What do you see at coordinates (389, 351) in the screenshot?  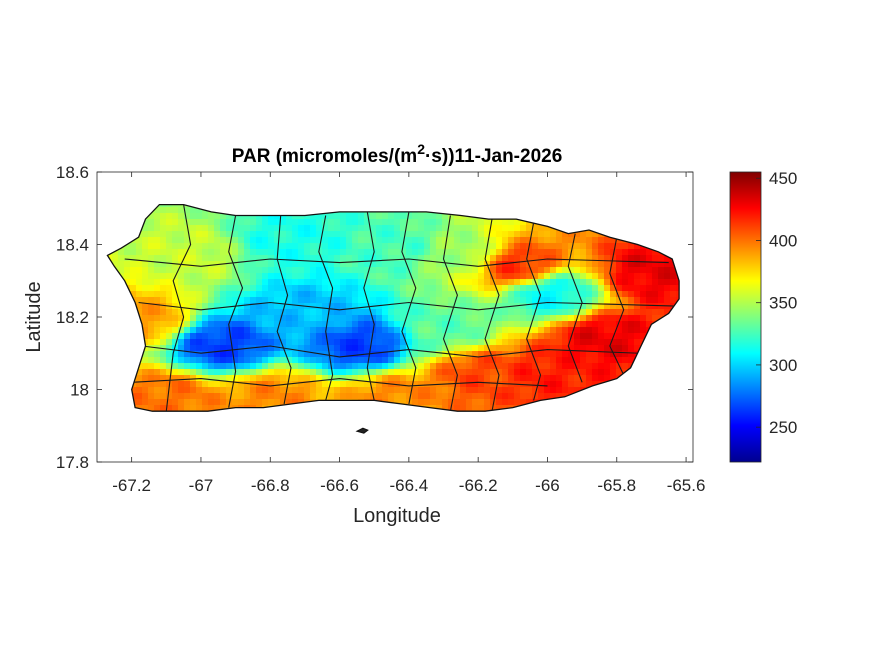 I see `municipality-boundary` at bounding box center [389, 351].